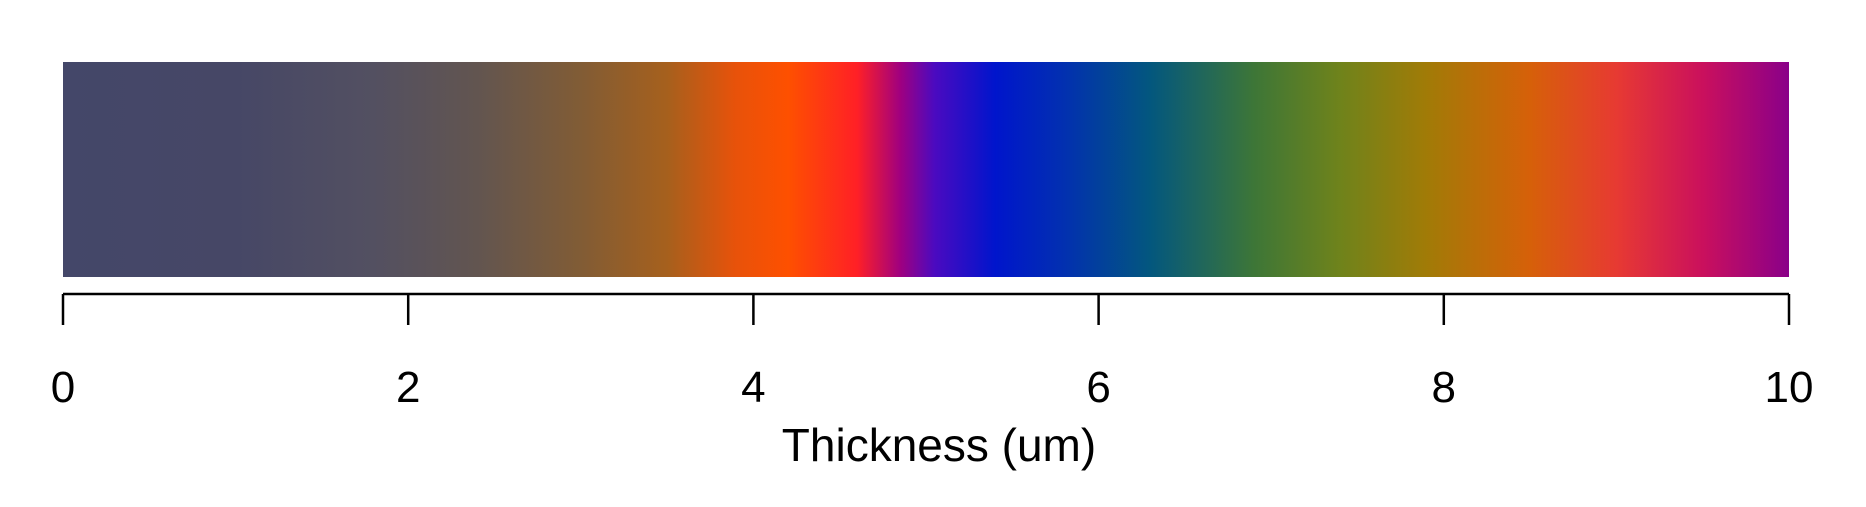  Describe the element at coordinates (753, 387) in the screenshot. I see `x-tick-label-4: 4` at that location.